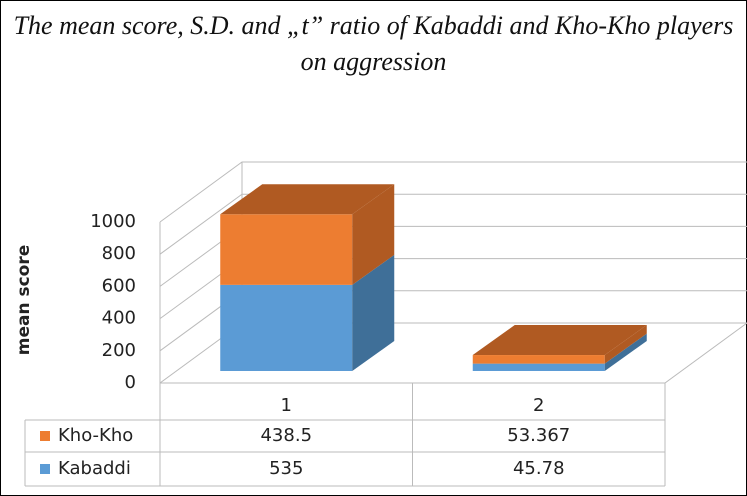  I want to click on y-tick-label: 600, so click(119, 285).